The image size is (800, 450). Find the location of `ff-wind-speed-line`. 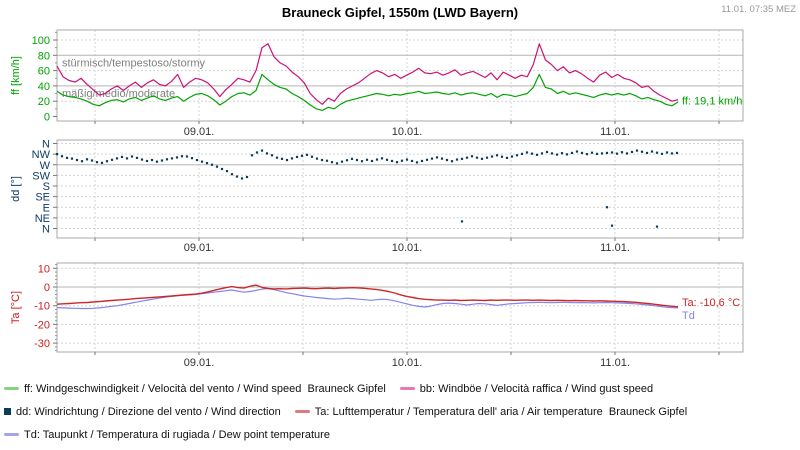

ff-wind-speed-line is located at coordinates (367, 92).